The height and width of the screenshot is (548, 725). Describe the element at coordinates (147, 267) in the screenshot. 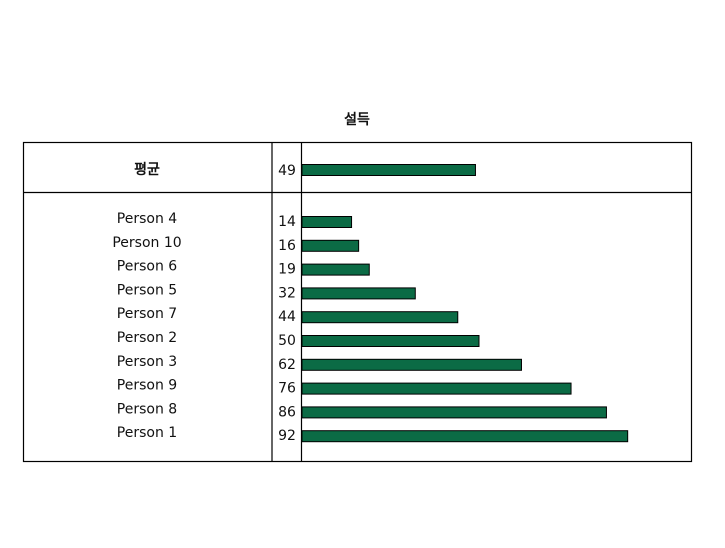

I see `category-label: Person 6` at that location.